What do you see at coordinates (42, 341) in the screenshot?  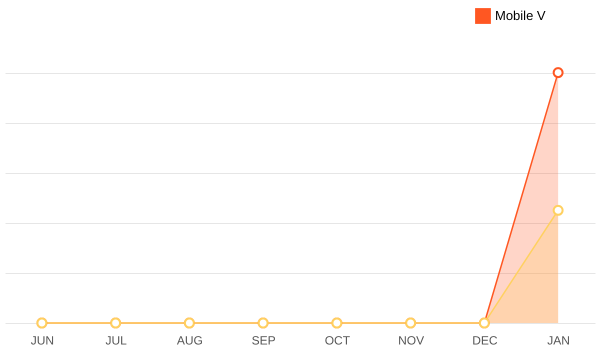 I see `x-tick-label: JUN` at bounding box center [42, 341].